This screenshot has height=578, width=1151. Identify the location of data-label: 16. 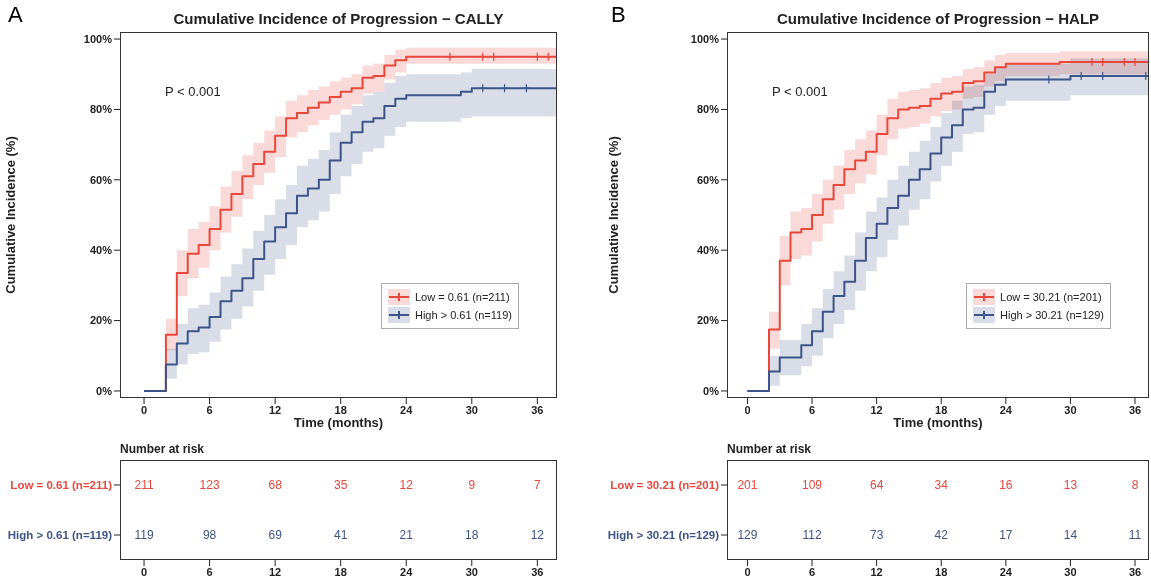
(1006, 485).